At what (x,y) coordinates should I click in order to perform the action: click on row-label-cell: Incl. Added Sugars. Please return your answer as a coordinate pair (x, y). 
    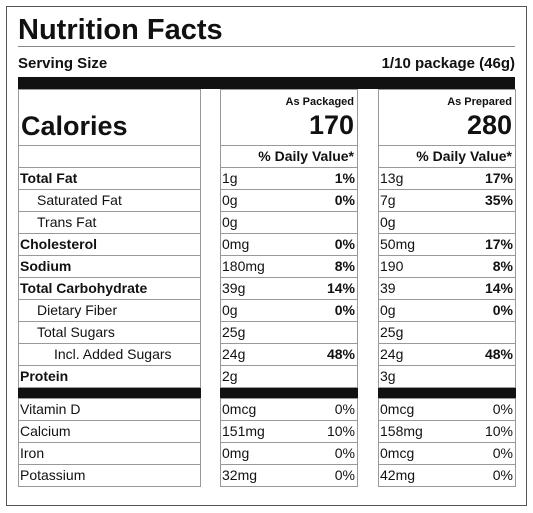
    Looking at the image, I should click on (109, 354).